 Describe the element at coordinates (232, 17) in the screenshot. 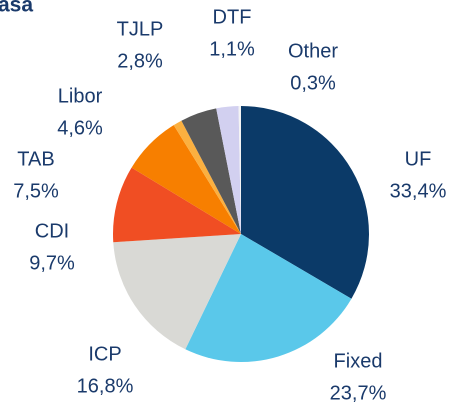

I see `slice-label: DTF` at that location.